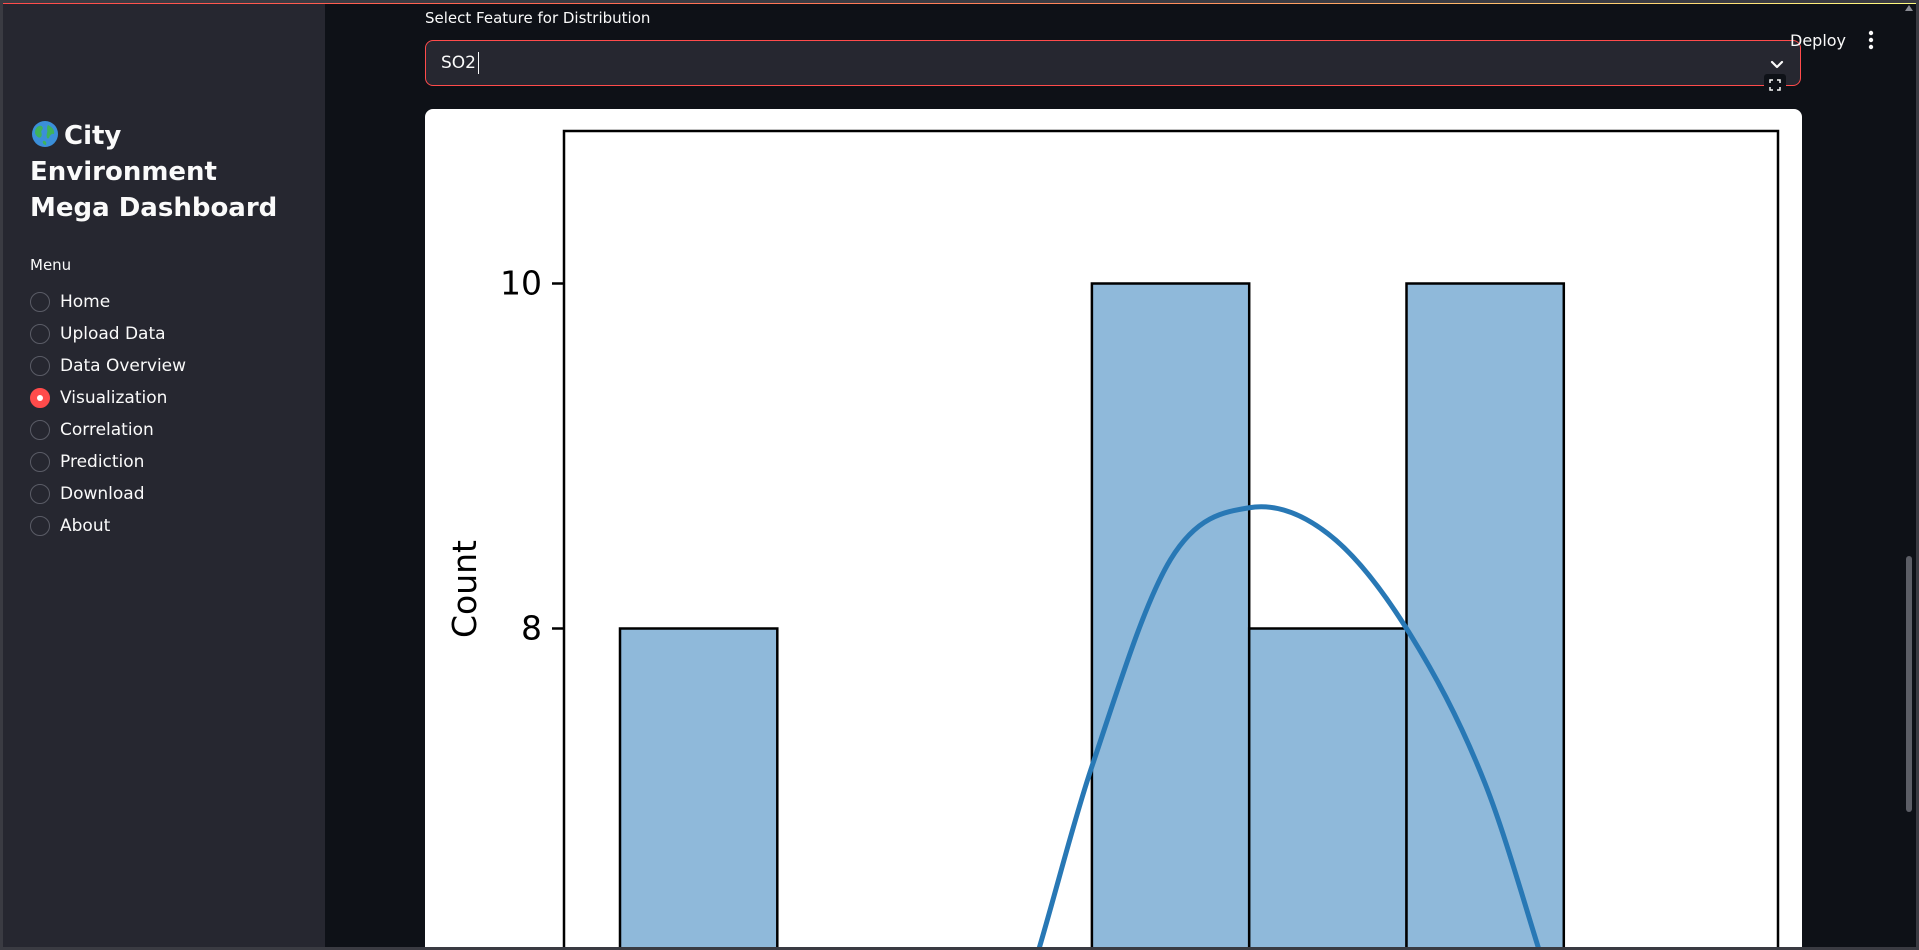 Image resolution: width=1919 pixels, height=950 pixels. What do you see at coordinates (51, 265) in the screenshot?
I see `menu-label: Menu` at bounding box center [51, 265].